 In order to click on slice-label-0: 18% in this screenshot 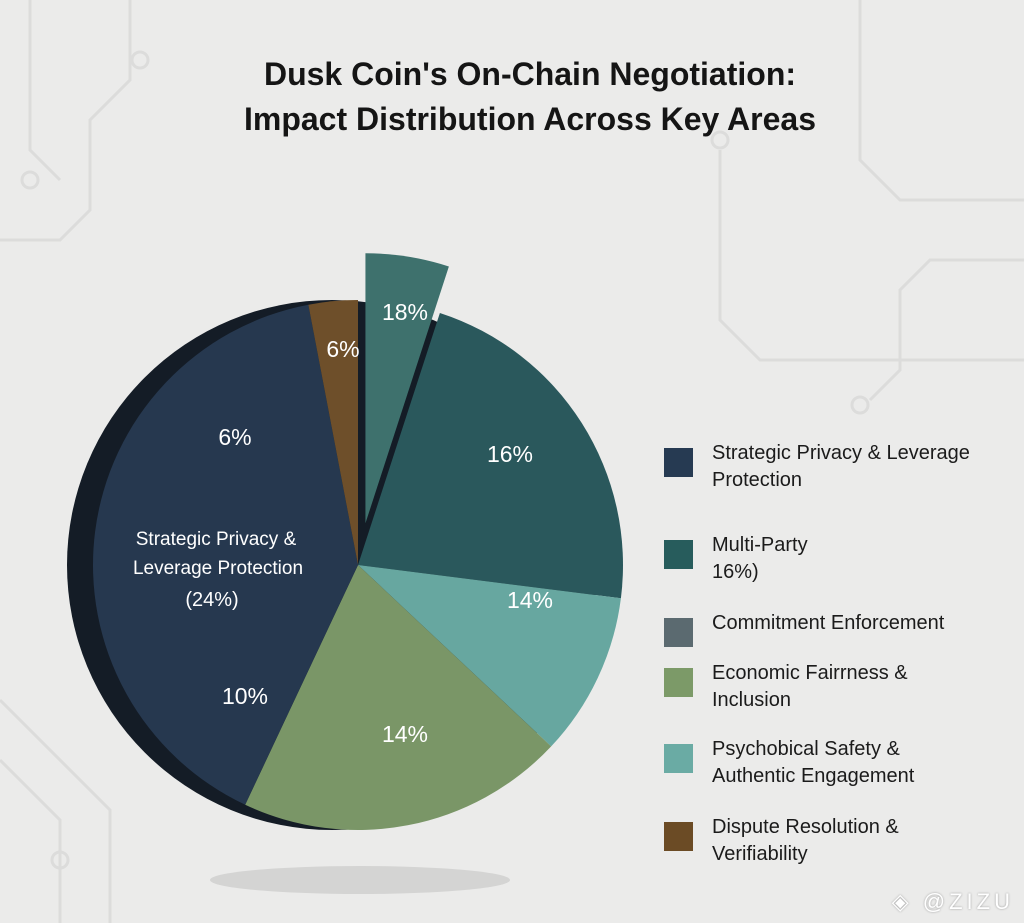, I will do `click(405, 312)`.